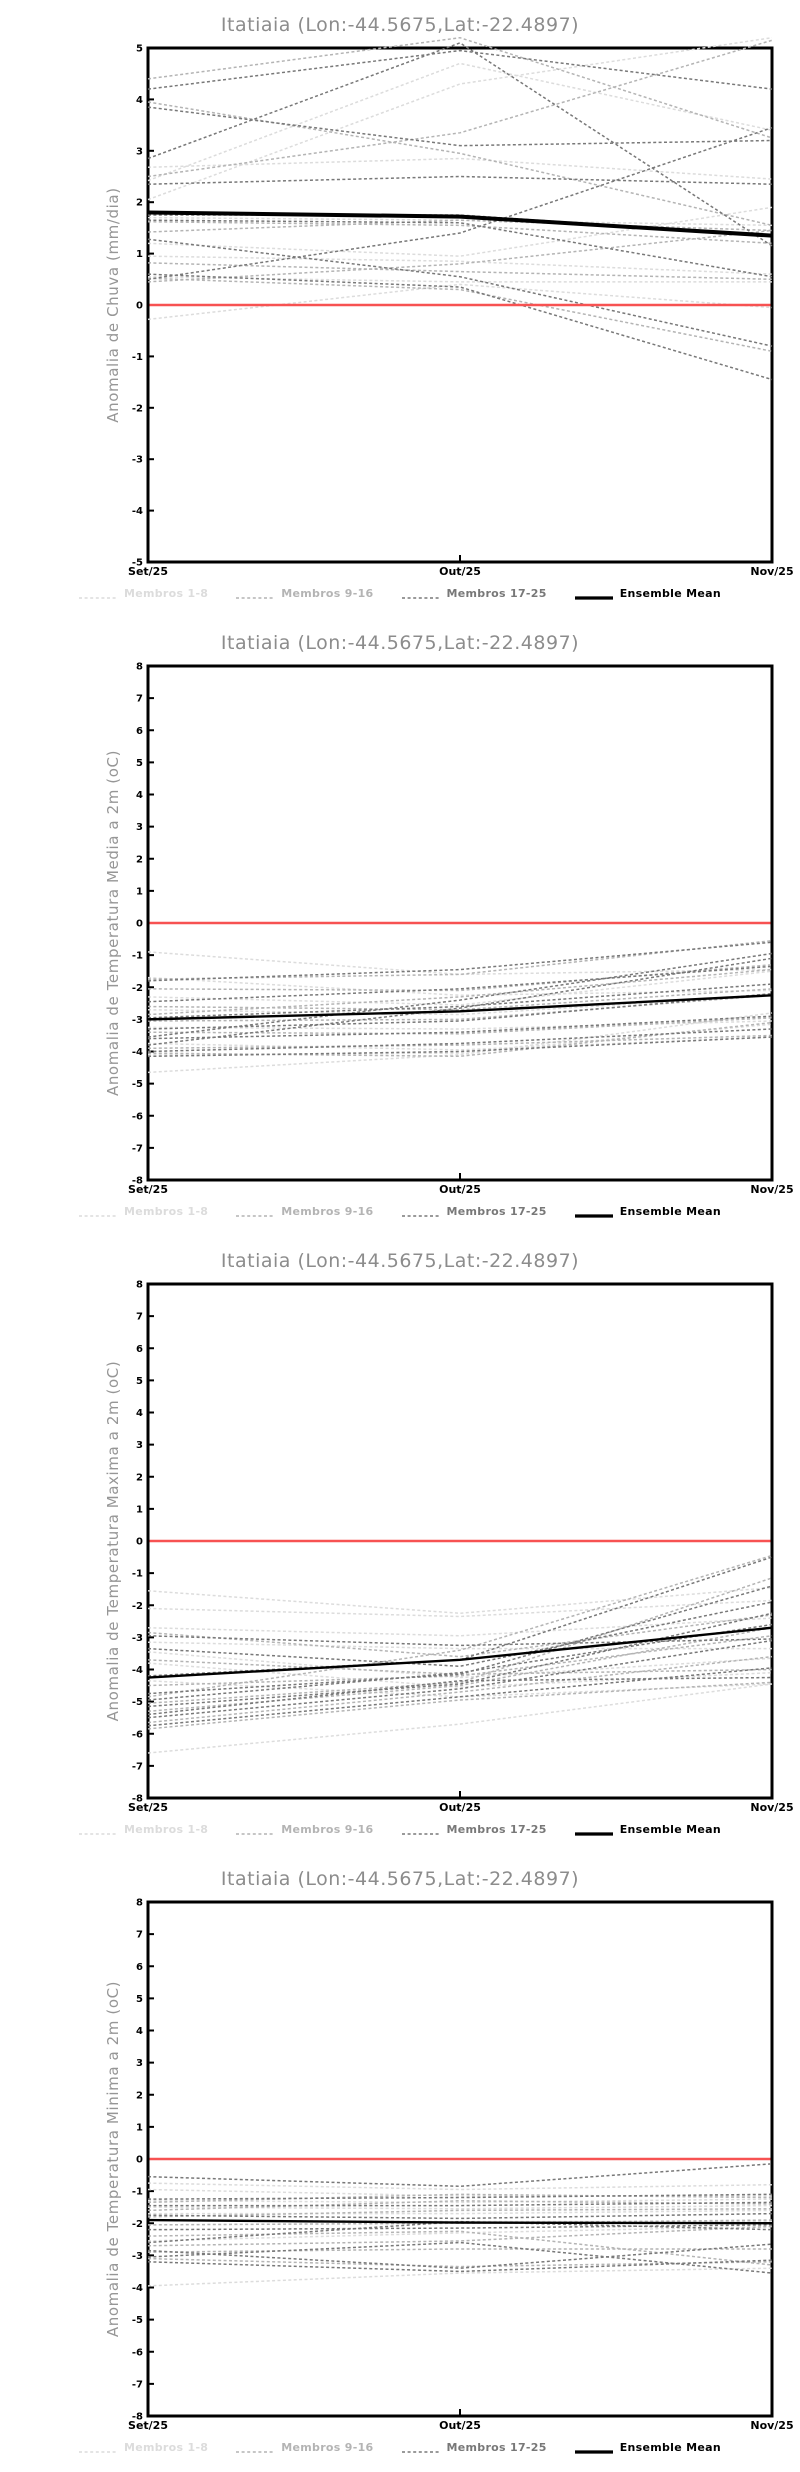 Image resolution: width=800 pixels, height=2472 pixels. Describe the element at coordinates (148, 1807) in the screenshot. I see `x-axis-tick-label: Set/25` at that location.